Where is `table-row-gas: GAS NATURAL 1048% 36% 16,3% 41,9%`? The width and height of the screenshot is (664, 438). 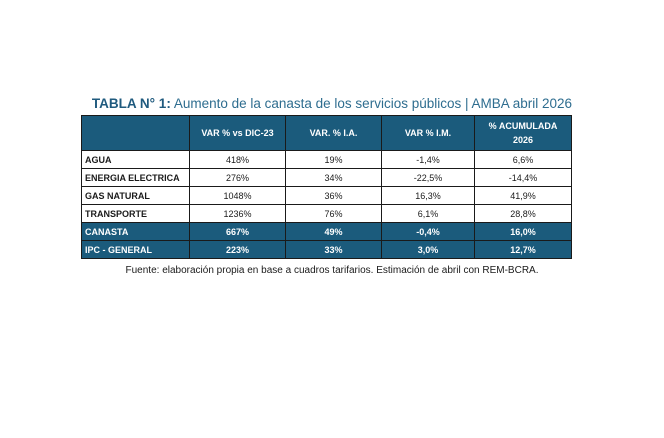 table-row-gas: GAS NATURAL 1048% 36% 16,3% 41,9% is located at coordinates (326, 195).